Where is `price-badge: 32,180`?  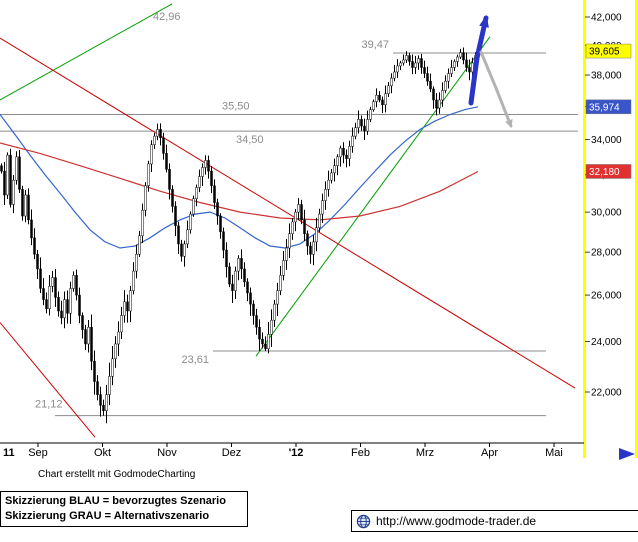 price-badge: 32,180 is located at coordinates (608, 171).